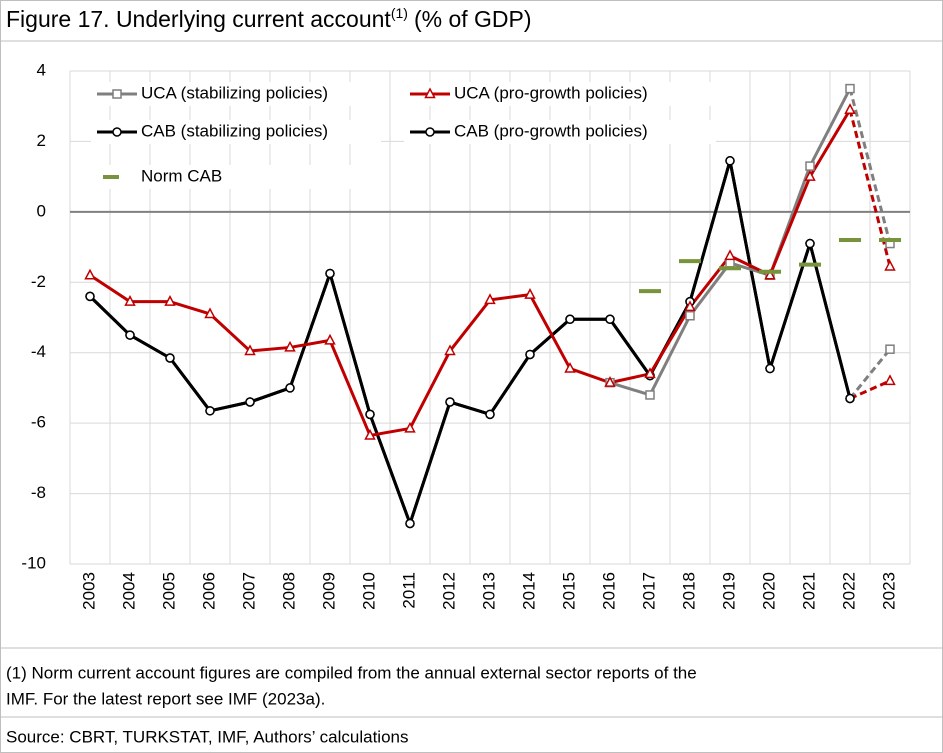 Image resolution: width=943 pixels, height=753 pixels. I want to click on x-tick-label: 2006, so click(208, 591).